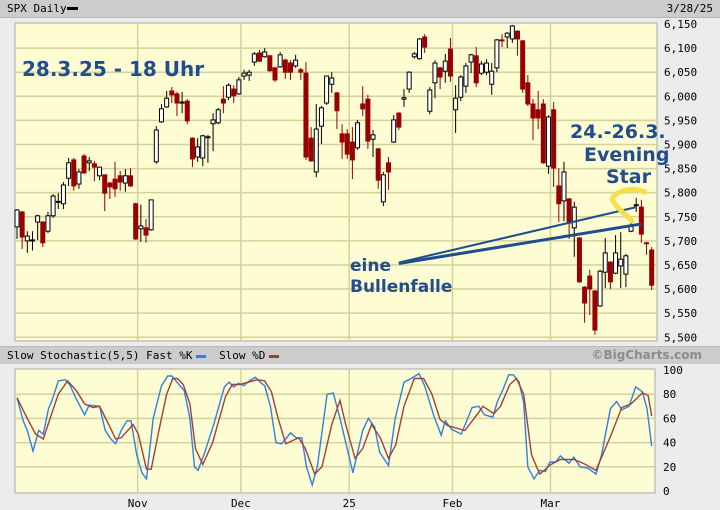  I want to click on chart-date: 3/28/25, so click(689, 8).